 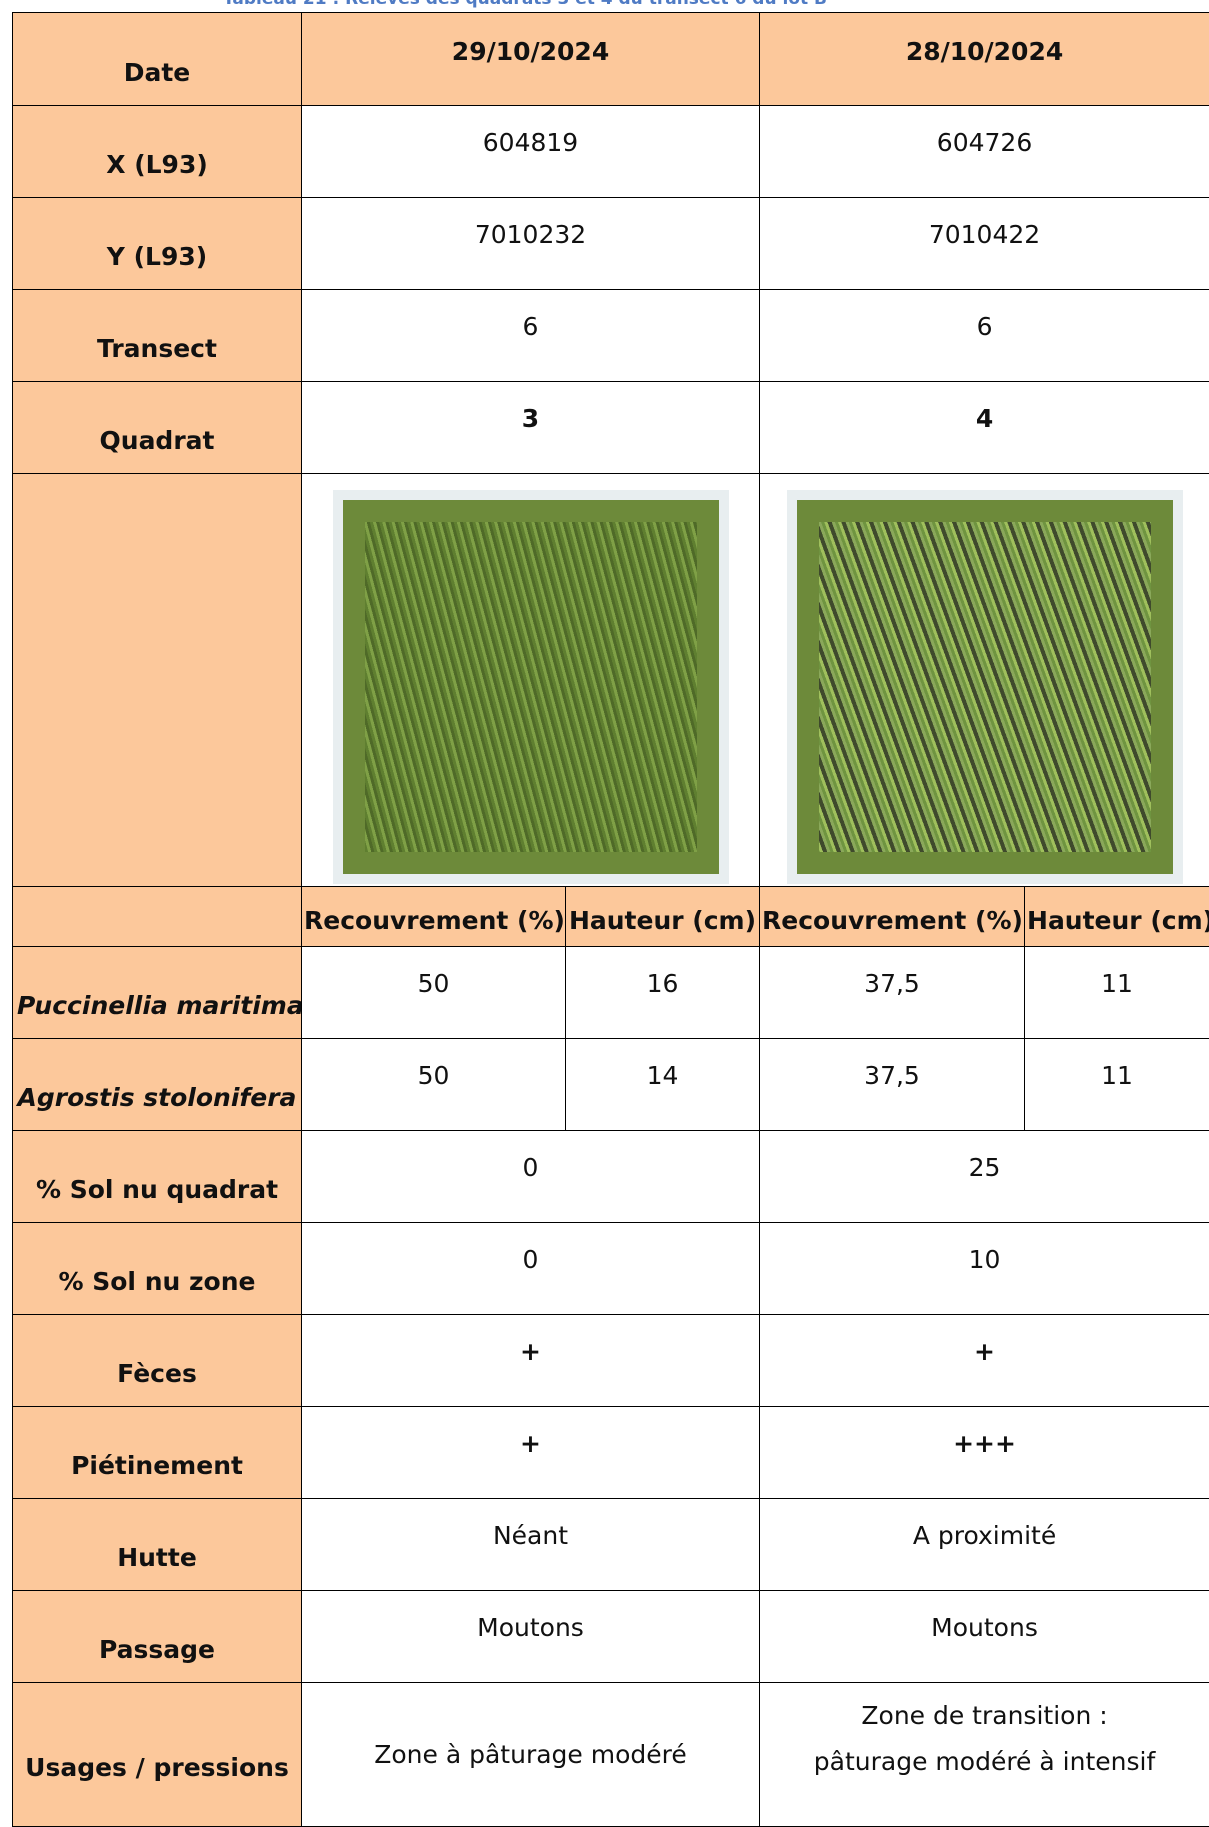 What do you see at coordinates (984, 152) in the screenshot?
I see `table-cell: 604726` at bounding box center [984, 152].